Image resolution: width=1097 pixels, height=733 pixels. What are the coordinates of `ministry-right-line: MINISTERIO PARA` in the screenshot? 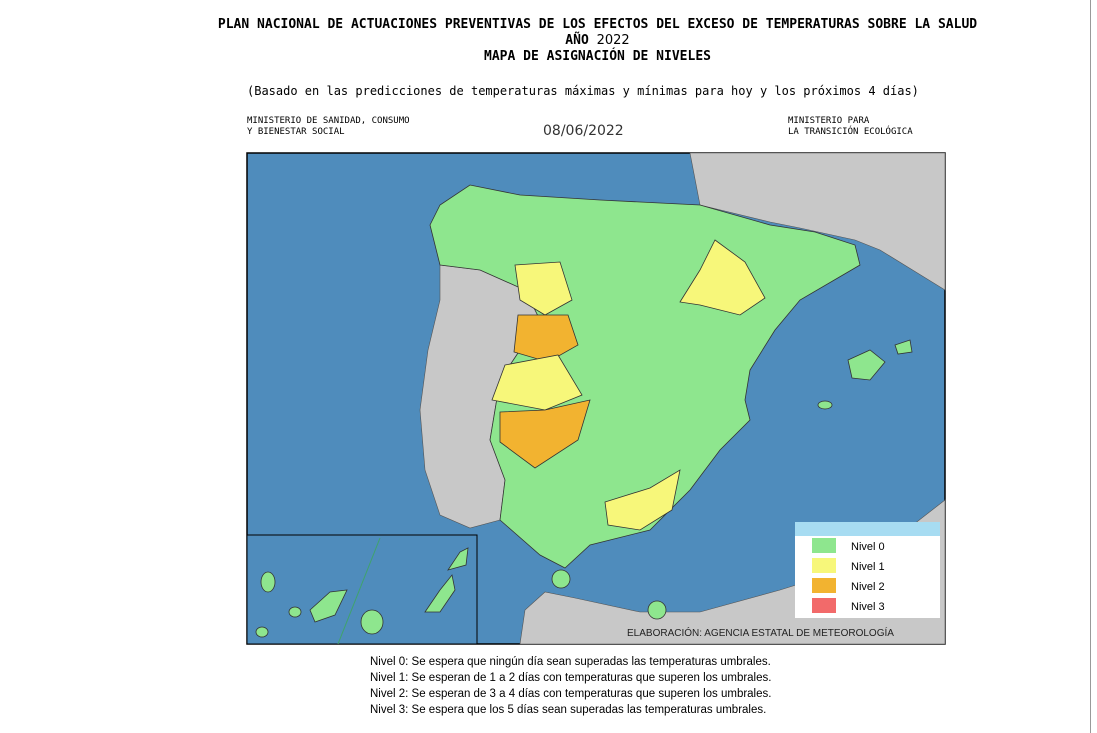 It's located at (829, 121).